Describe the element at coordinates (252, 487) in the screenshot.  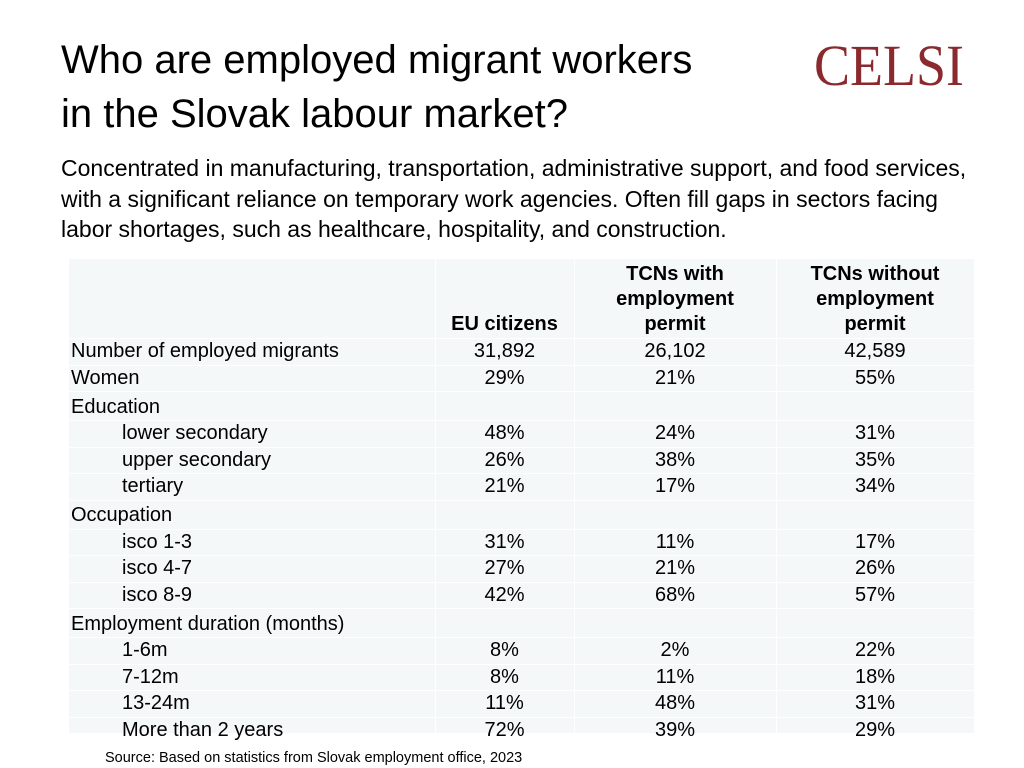
I see `row-label: tertiary` at that location.